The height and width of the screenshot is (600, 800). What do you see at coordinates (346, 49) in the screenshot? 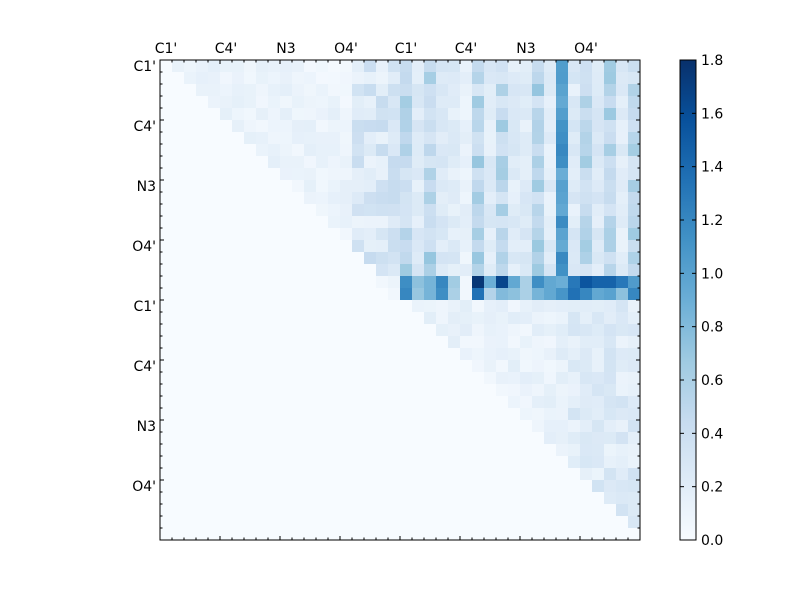
I see `x-tick-label: O4'` at bounding box center [346, 49].